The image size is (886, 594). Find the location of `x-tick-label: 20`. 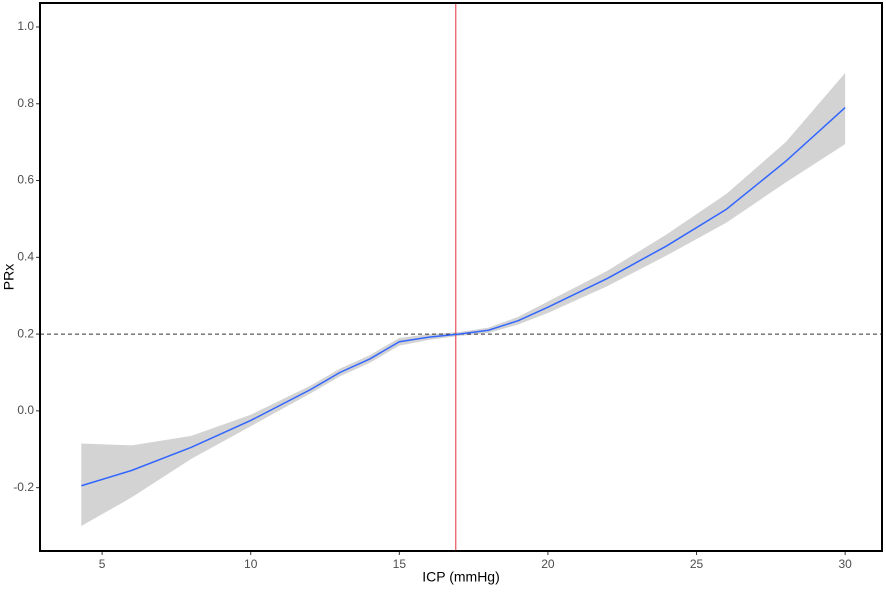

x-tick-label: 20 is located at coordinates (548, 564).